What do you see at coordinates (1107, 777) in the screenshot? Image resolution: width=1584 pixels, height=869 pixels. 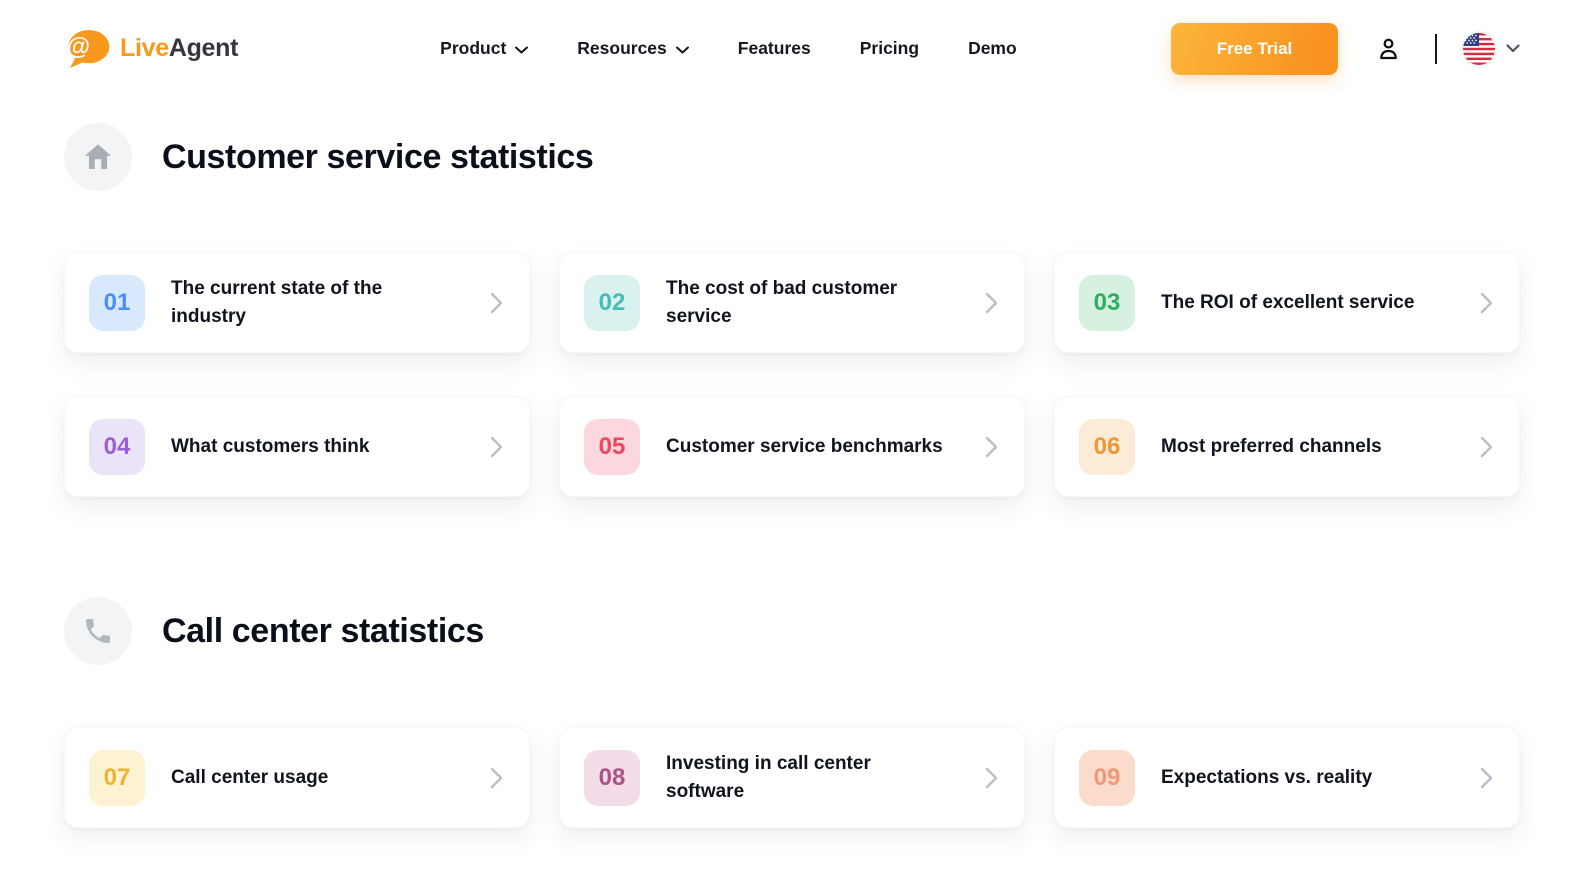 I see `card-number-badge: 09` at bounding box center [1107, 777].